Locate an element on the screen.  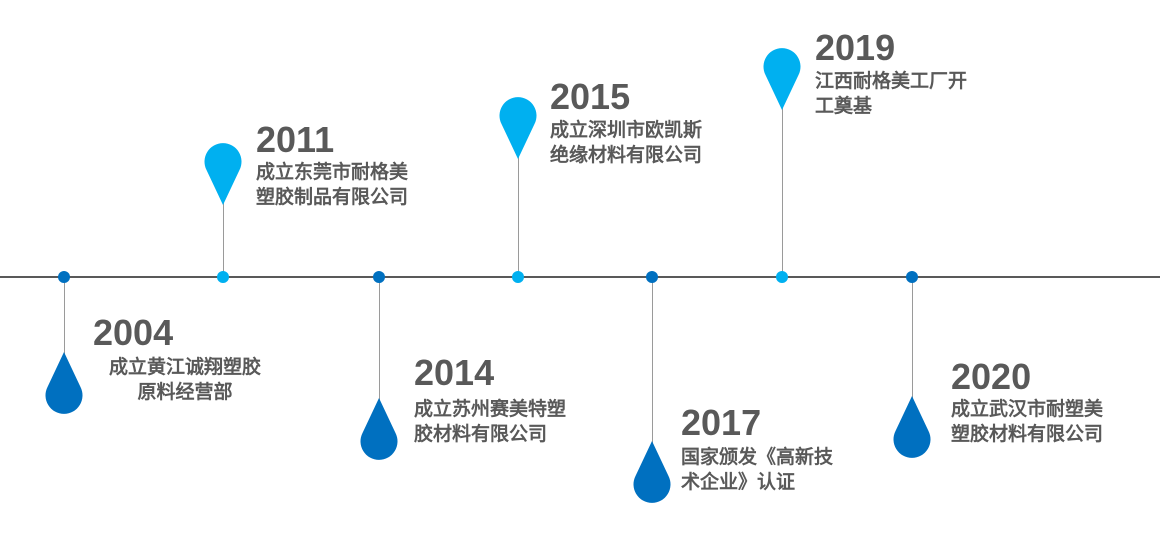
event-description-line: 成立黄江诚翔塑胶 is located at coordinates (184, 367).